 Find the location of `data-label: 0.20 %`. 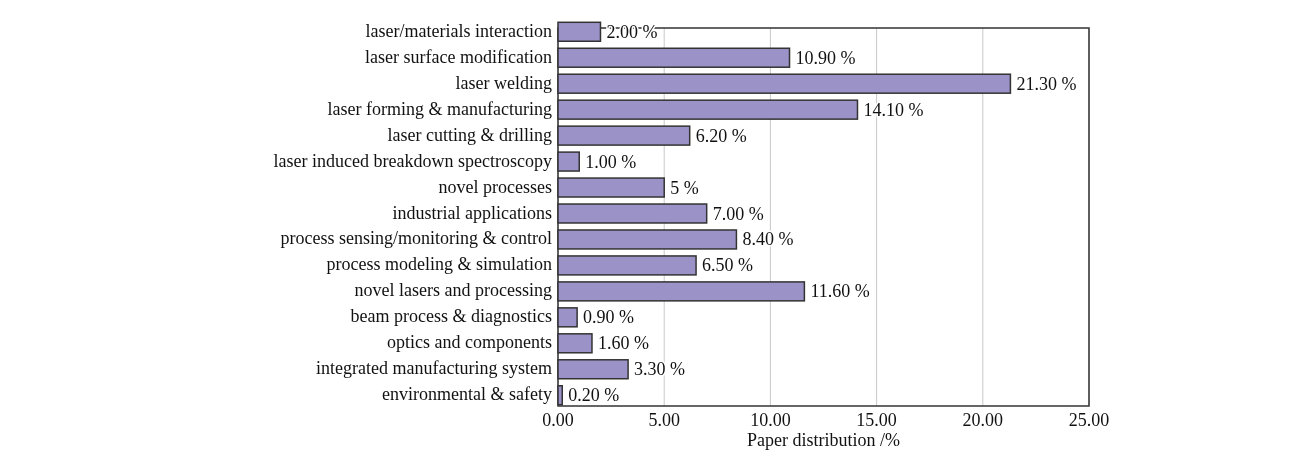

data-label: 0.20 % is located at coordinates (594, 395).